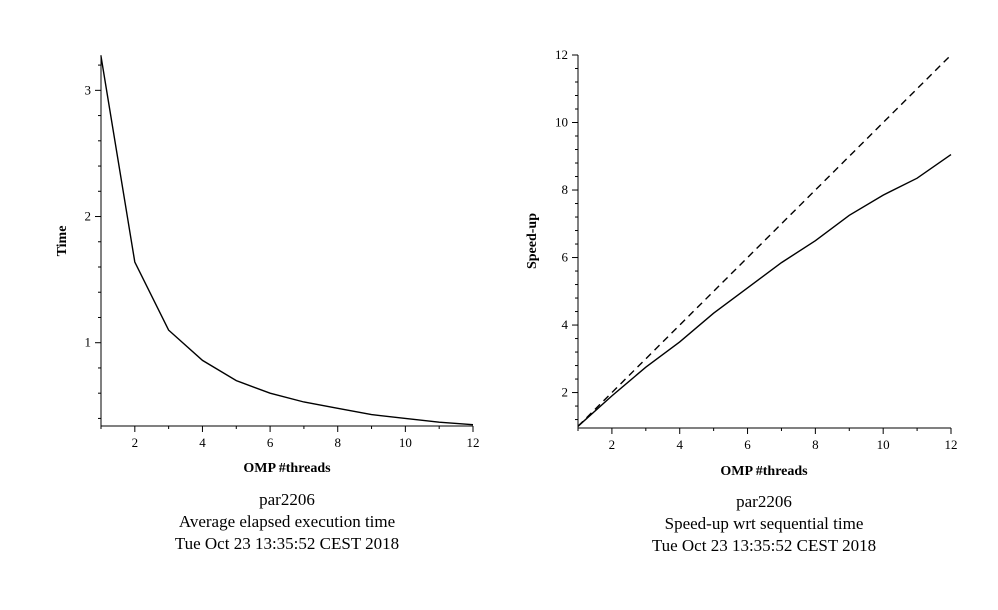  Describe the element at coordinates (679, 444) in the screenshot. I see `speedup-chart-x-tick-label: 4` at that location.